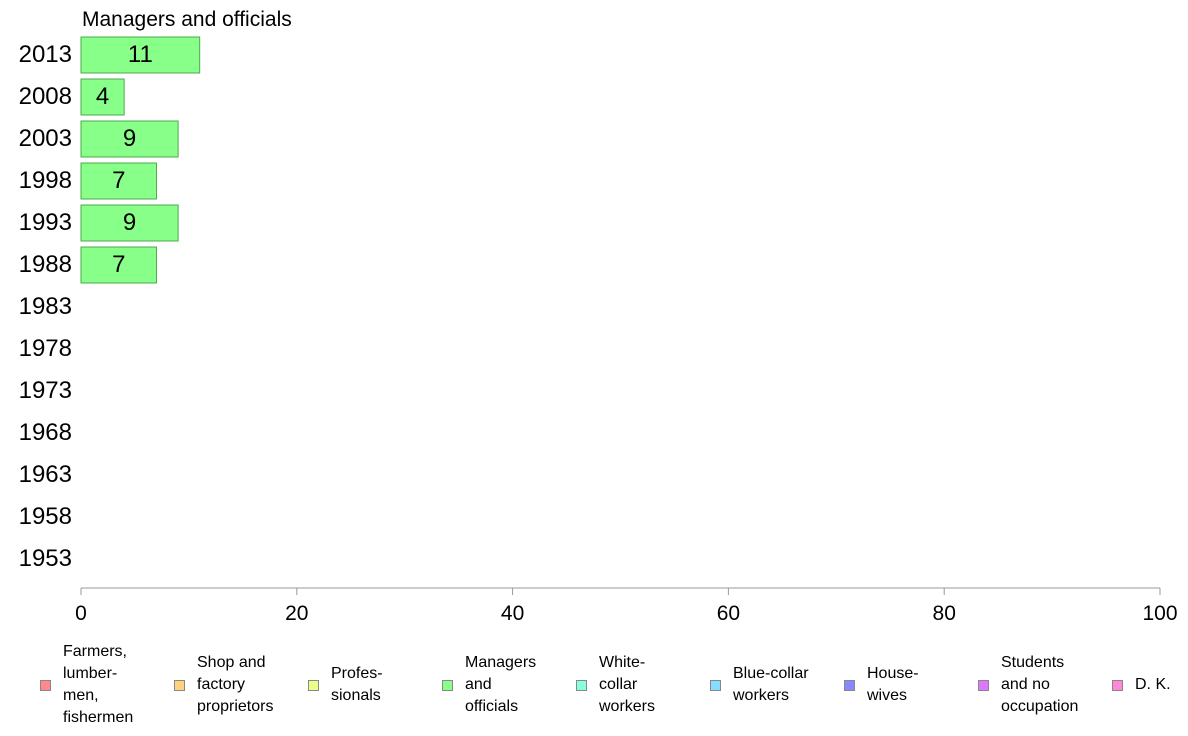 Image resolution: width=1188 pixels, height=736 pixels. I want to click on legend-label: D. K., so click(1153, 684).